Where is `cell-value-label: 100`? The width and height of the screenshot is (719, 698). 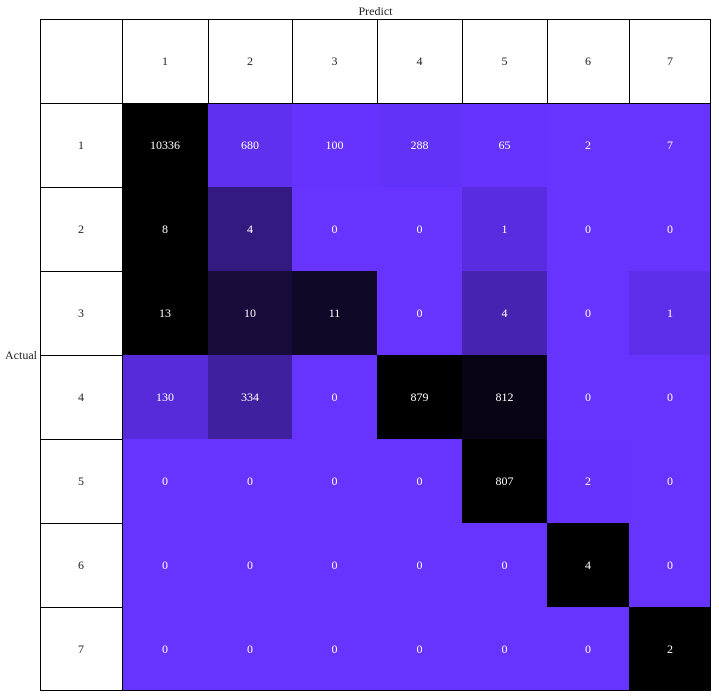
cell-value-label: 100 is located at coordinates (335, 145).